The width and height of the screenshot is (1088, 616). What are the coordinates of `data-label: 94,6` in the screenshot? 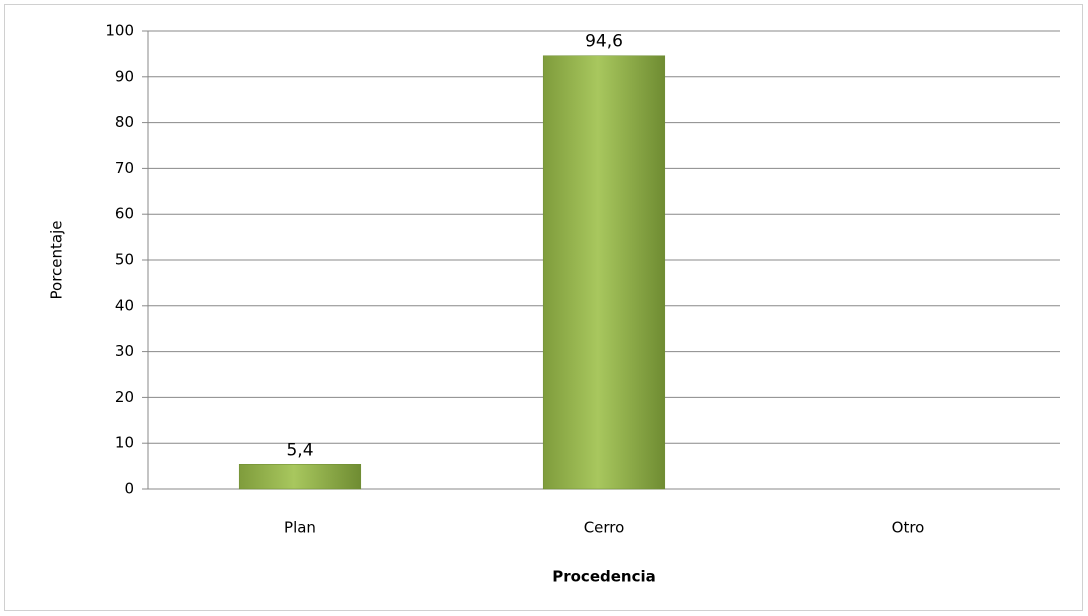 It's located at (604, 42).